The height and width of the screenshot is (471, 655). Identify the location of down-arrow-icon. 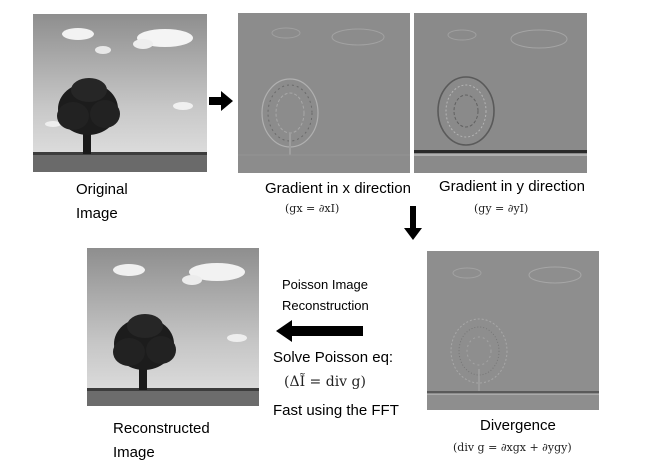
(413, 223).